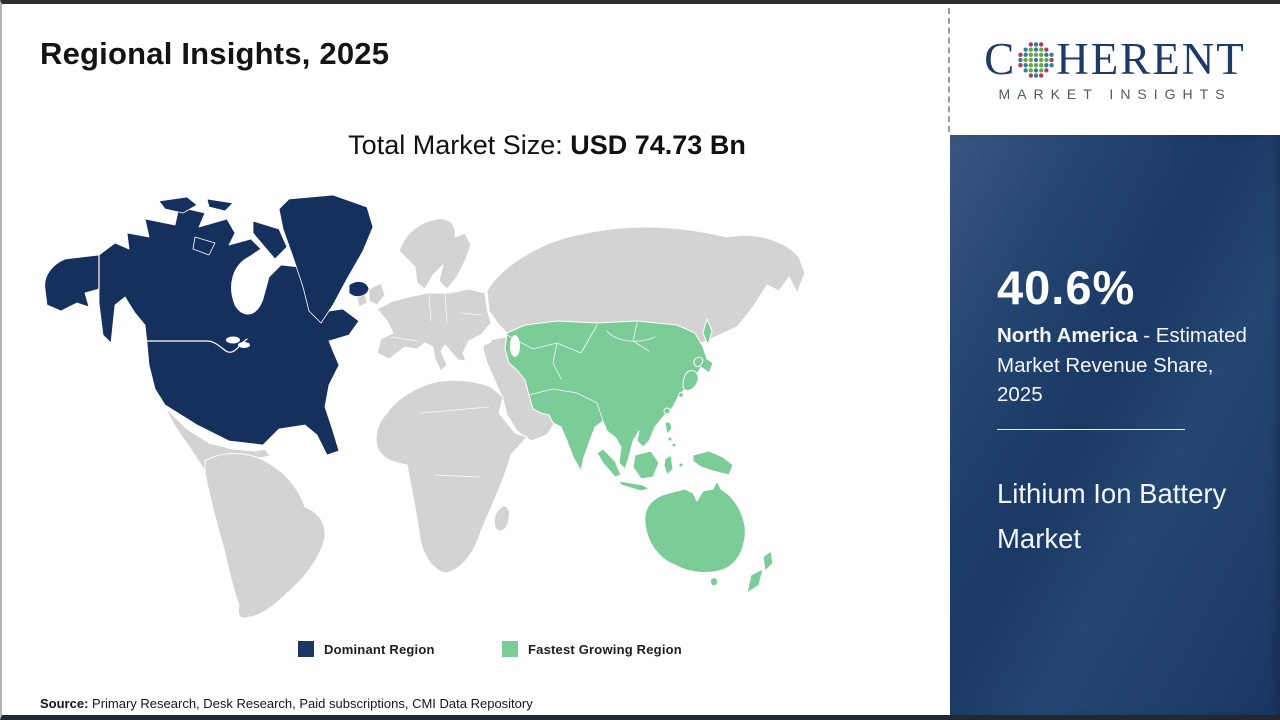  Describe the element at coordinates (646, 285) in the screenshot. I see `map-region-russia` at that location.